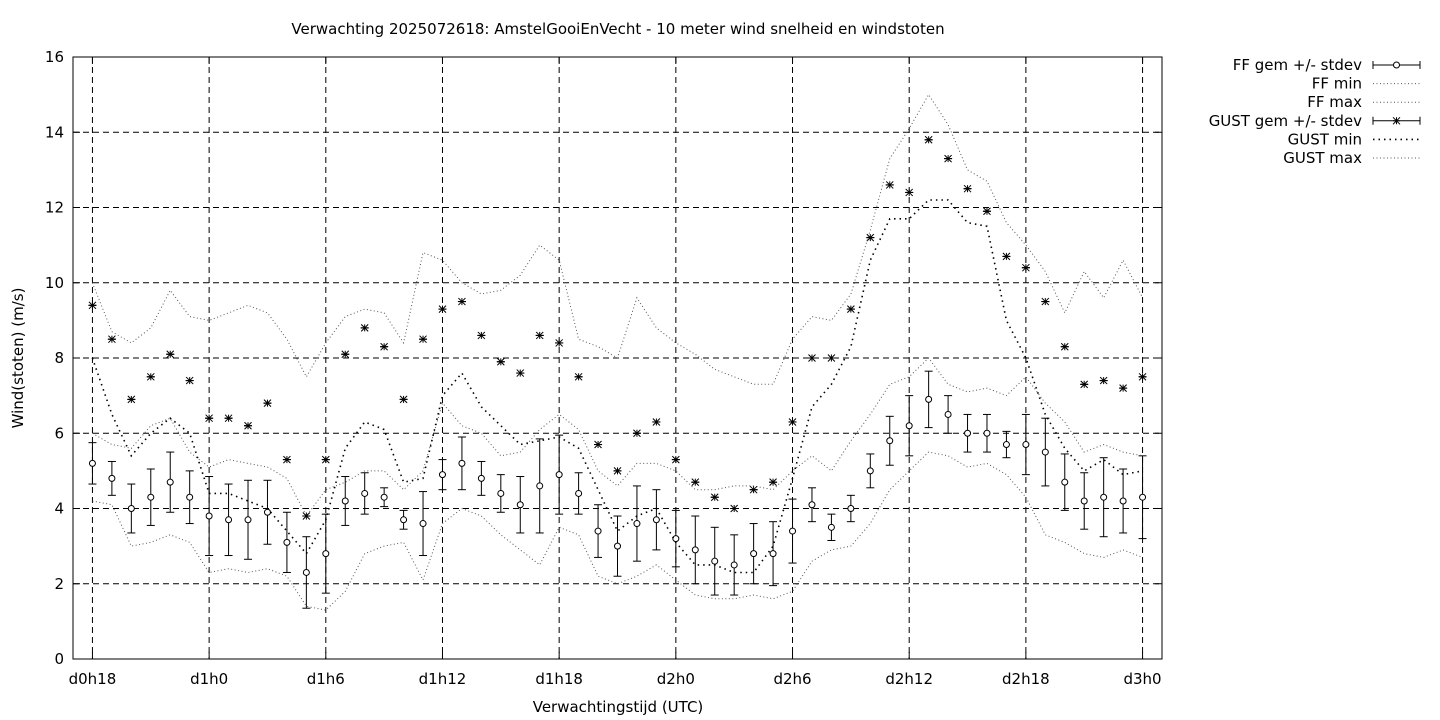  What do you see at coordinates (559, 679) in the screenshot?
I see `x-tick-label: d1h18` at bounding box center [559, 679].